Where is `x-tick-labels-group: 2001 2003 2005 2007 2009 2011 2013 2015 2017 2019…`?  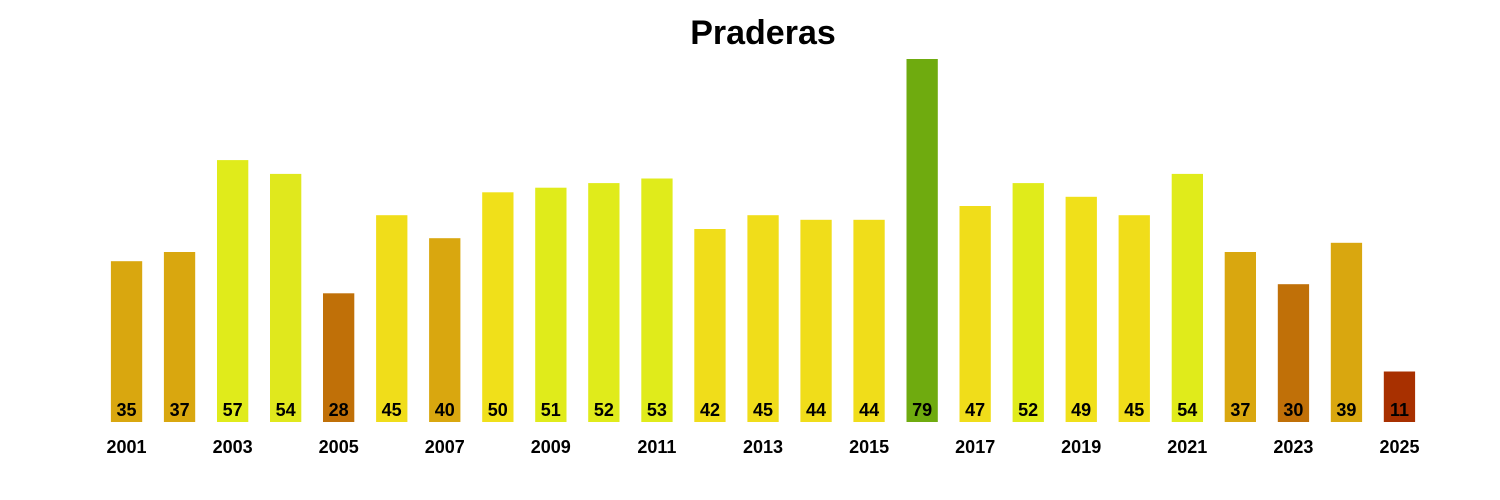 x-tick-labels-group: 2001 2003 2005 2007 2009 2011 2013 2015 2017 2019… is located at coordinates (762, 447).